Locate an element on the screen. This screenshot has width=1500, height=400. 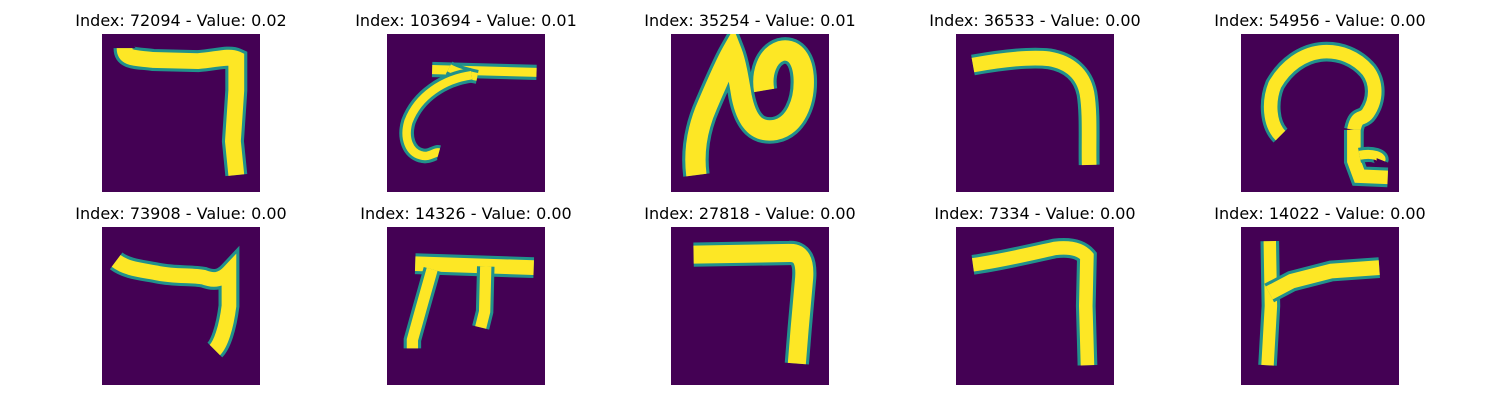
panel-title: Index: 103694 - Value: 0.01 is located at coordinates (466, 20).